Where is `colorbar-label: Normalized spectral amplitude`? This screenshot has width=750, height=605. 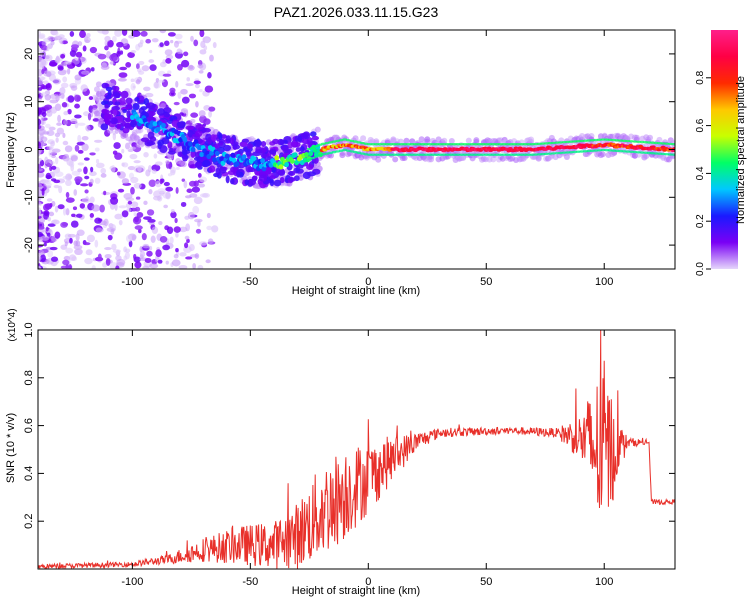
colorbar-label: Normalized spectral amplitude is located at coordinates (741, 150).